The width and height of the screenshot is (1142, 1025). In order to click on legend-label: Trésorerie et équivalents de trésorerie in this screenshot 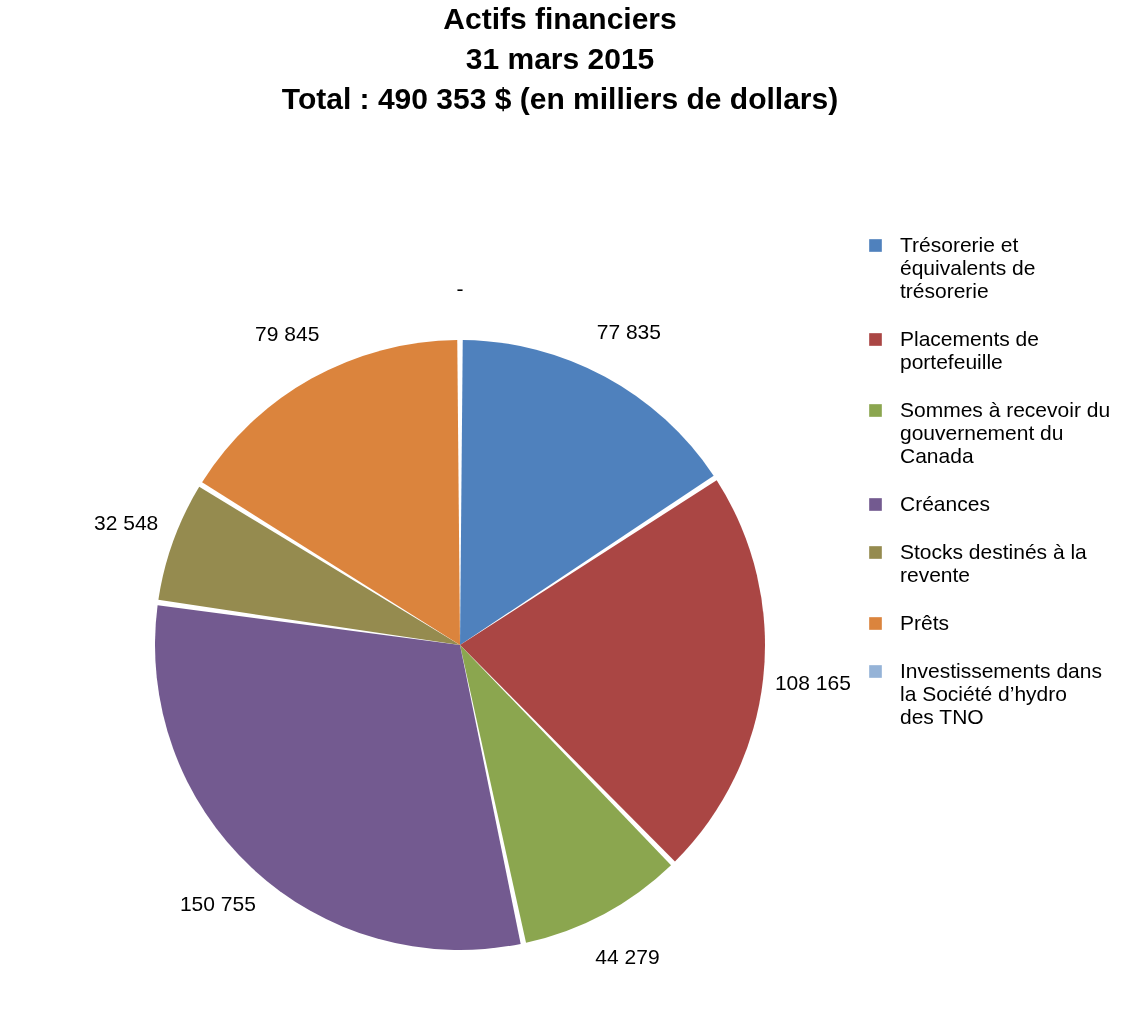, I will do `click(968, 267)`.